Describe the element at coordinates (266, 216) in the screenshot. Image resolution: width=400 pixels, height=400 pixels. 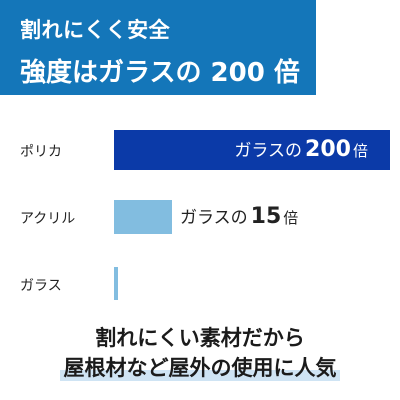
I see `bar-value-number: 15` at that location.